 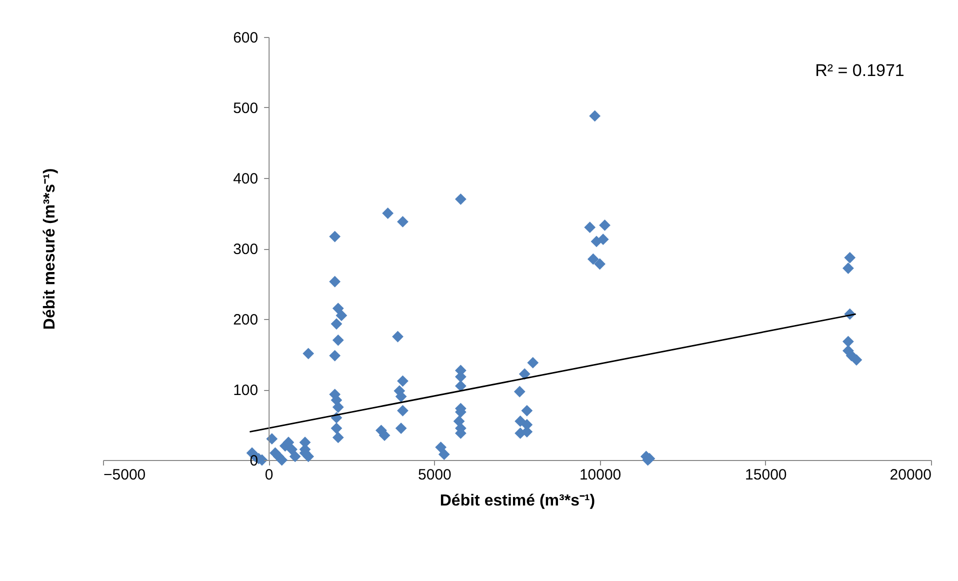 I want to click on y-tick-label: 600, so click(x=245, y=38).